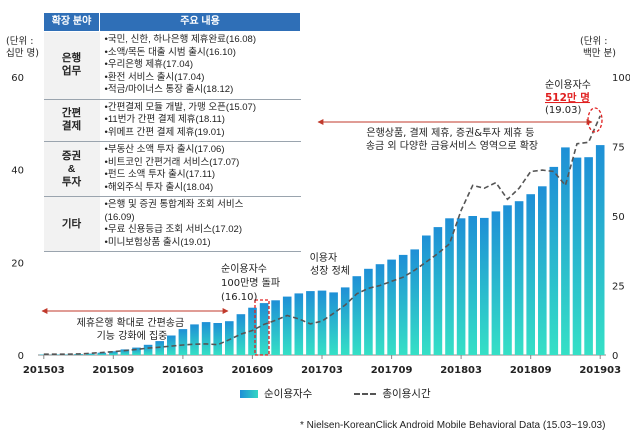  Describe the element at coordinates (180, 39) in the screenshot. I see `list-item: •국민, 신한, 하나은행 제휴완료(16.08)` at that location.